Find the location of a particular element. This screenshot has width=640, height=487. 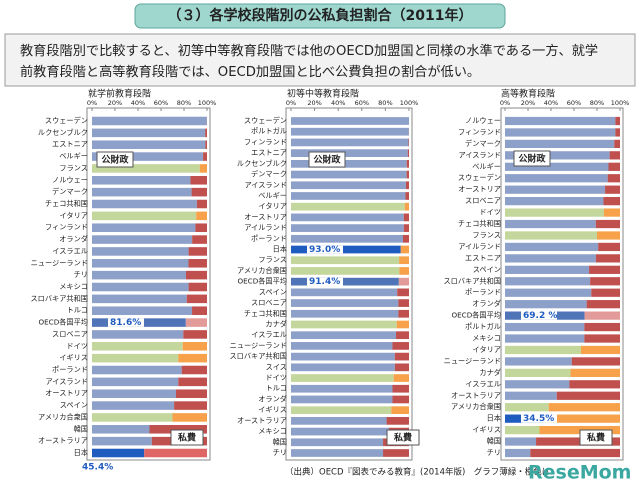

category-label: スイス is located at coordinates (276, 366).